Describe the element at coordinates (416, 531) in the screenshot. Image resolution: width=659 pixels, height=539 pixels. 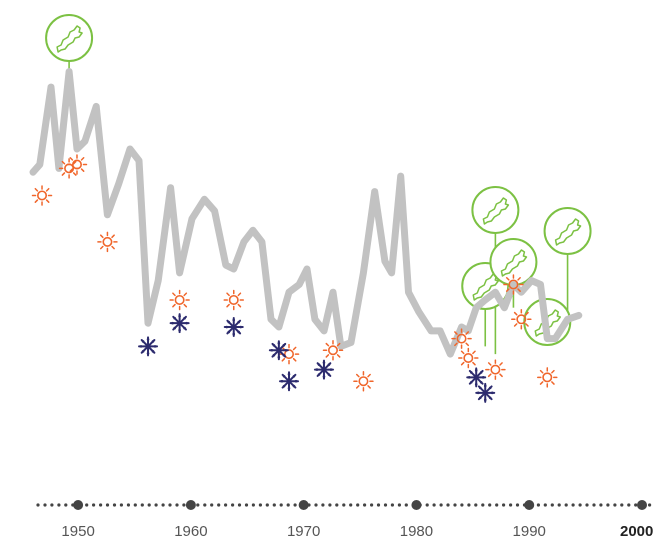
I see `x-tick-label: 1980` at that location.